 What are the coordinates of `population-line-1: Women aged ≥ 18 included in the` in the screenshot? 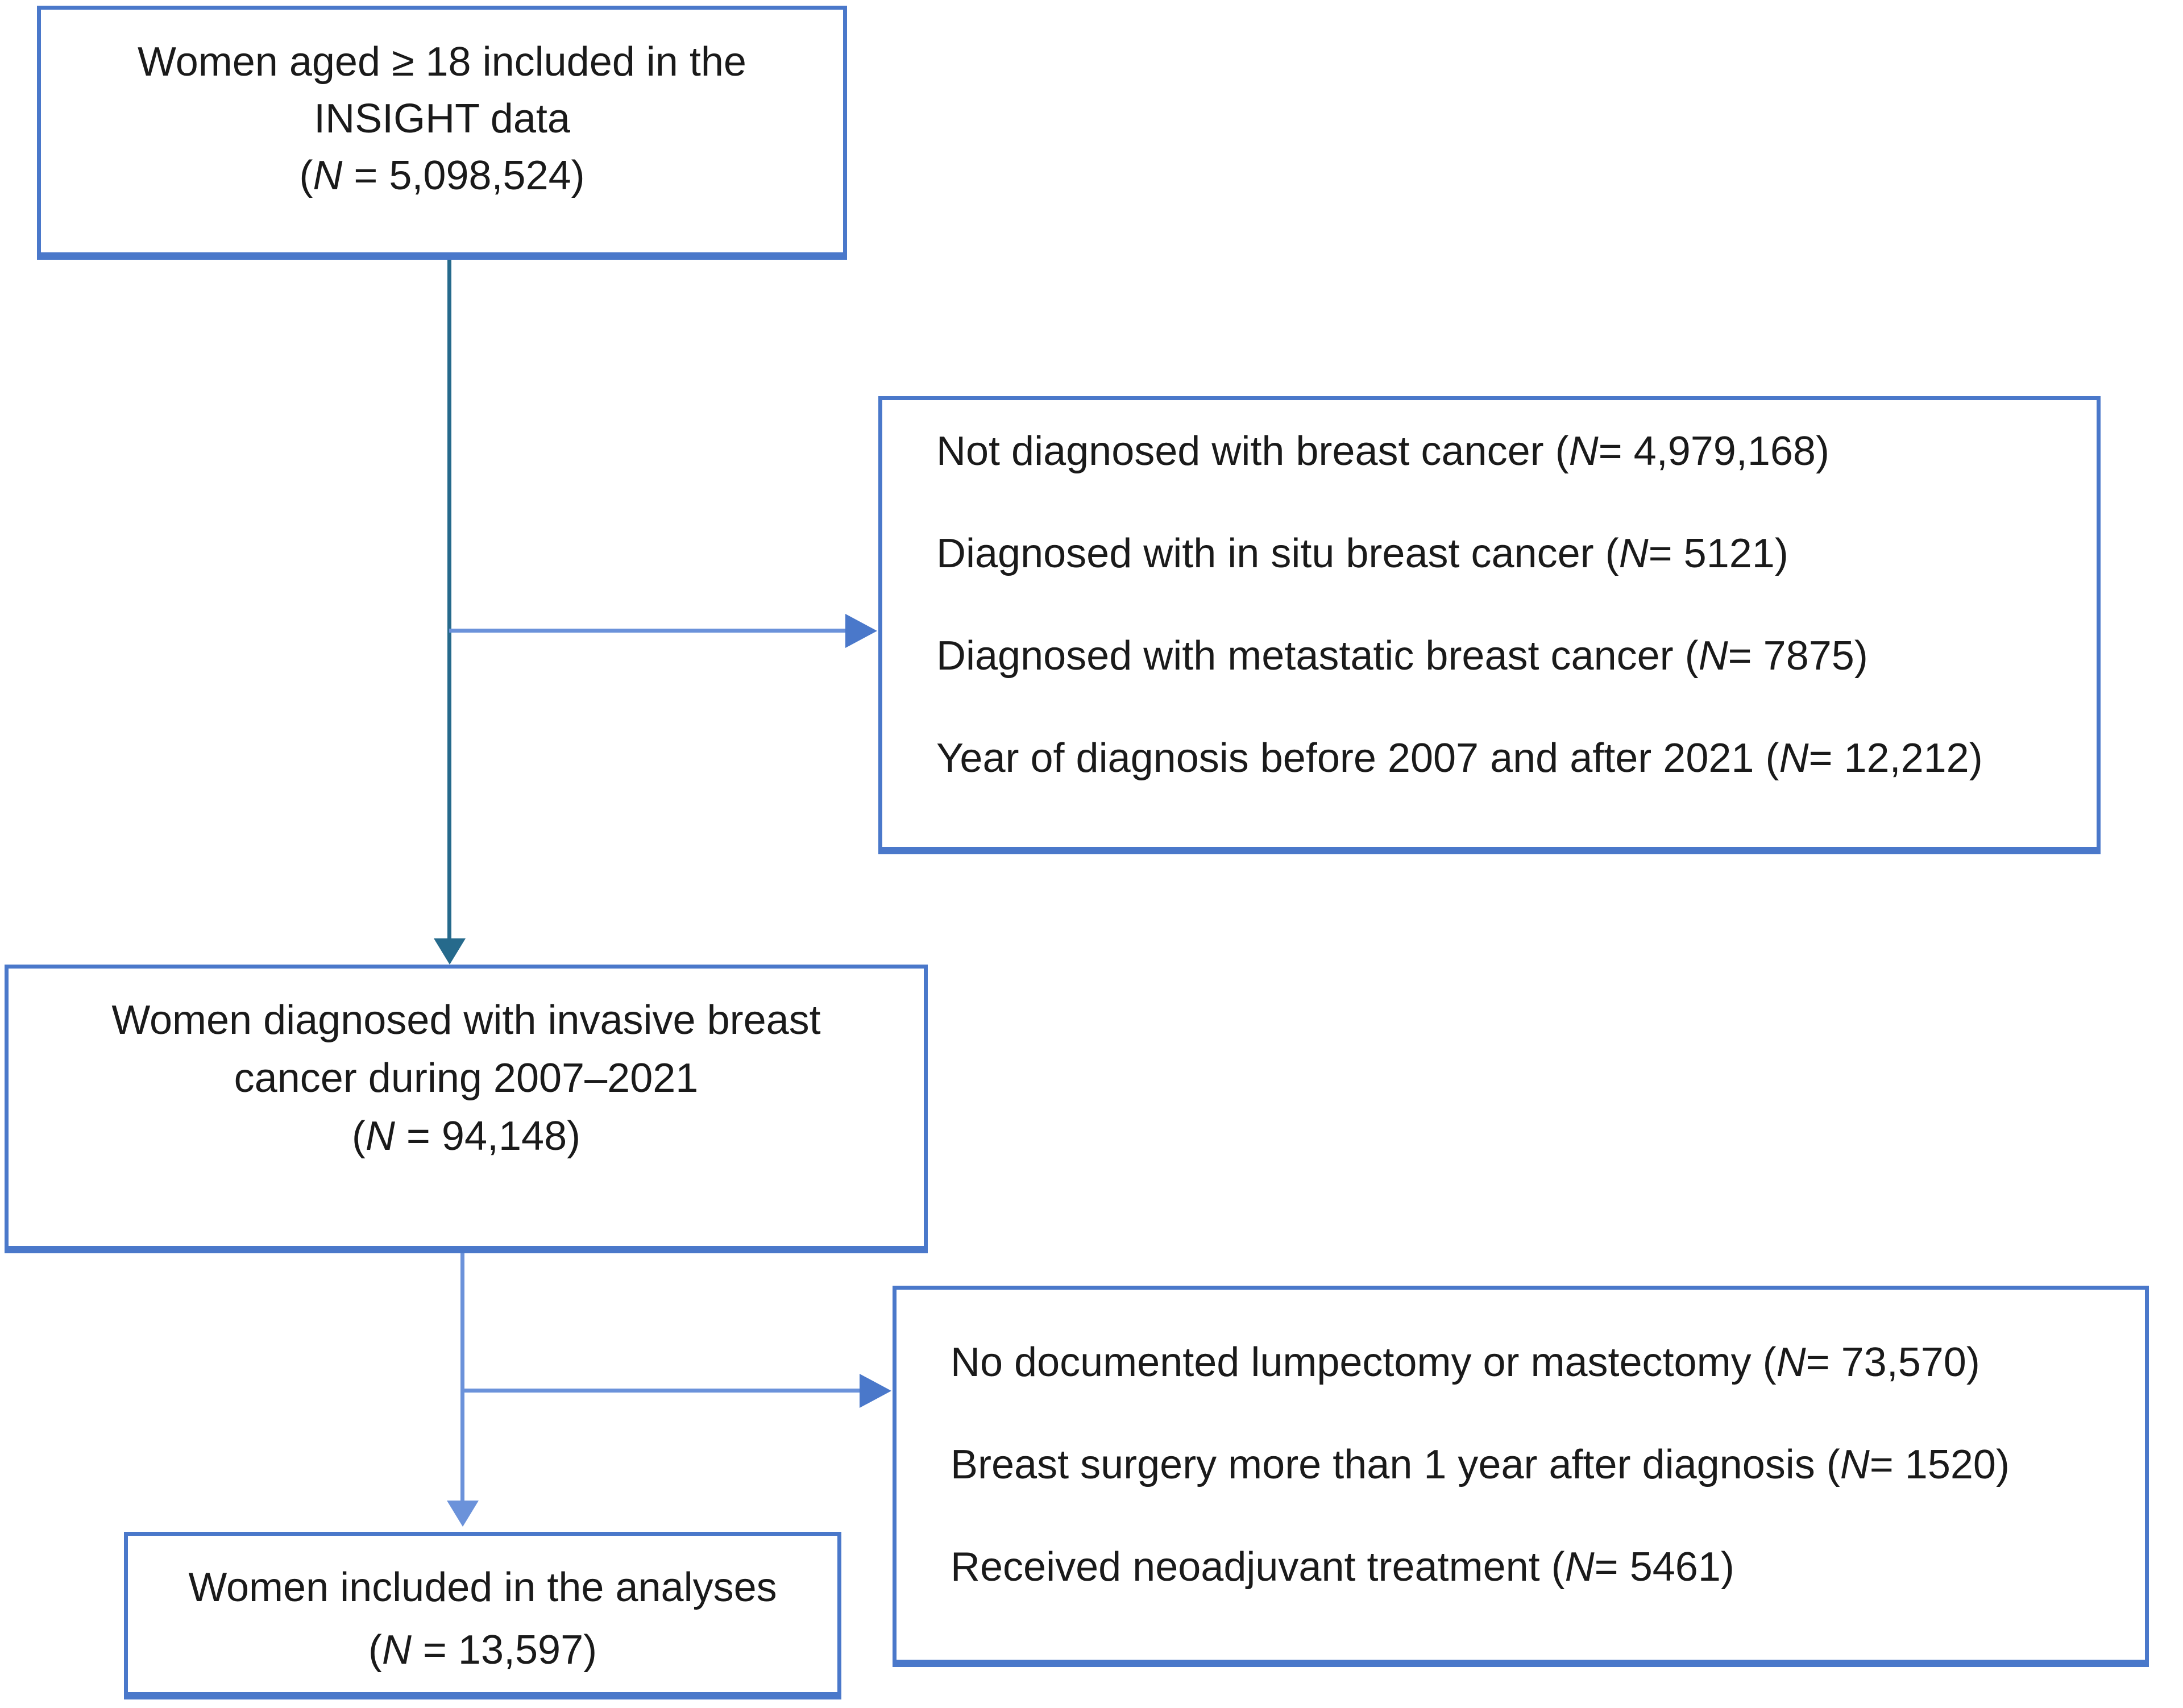 It's located at (442, 62).